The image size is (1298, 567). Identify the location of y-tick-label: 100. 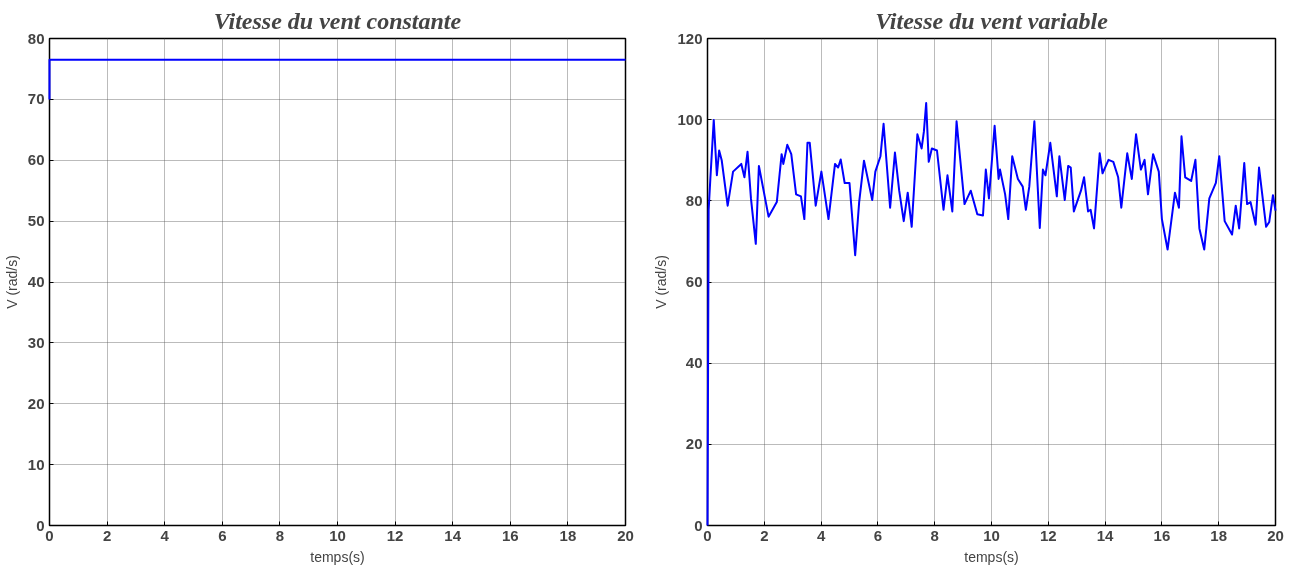
(690, 119).